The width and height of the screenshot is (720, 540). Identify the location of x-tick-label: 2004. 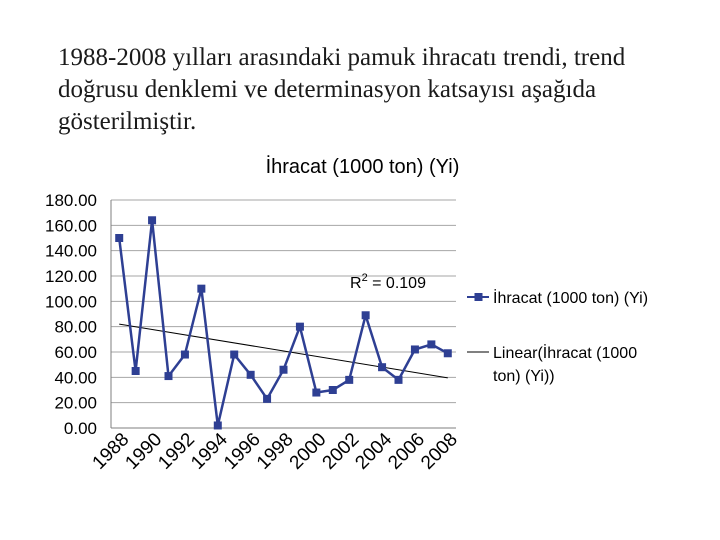
(373, 451).